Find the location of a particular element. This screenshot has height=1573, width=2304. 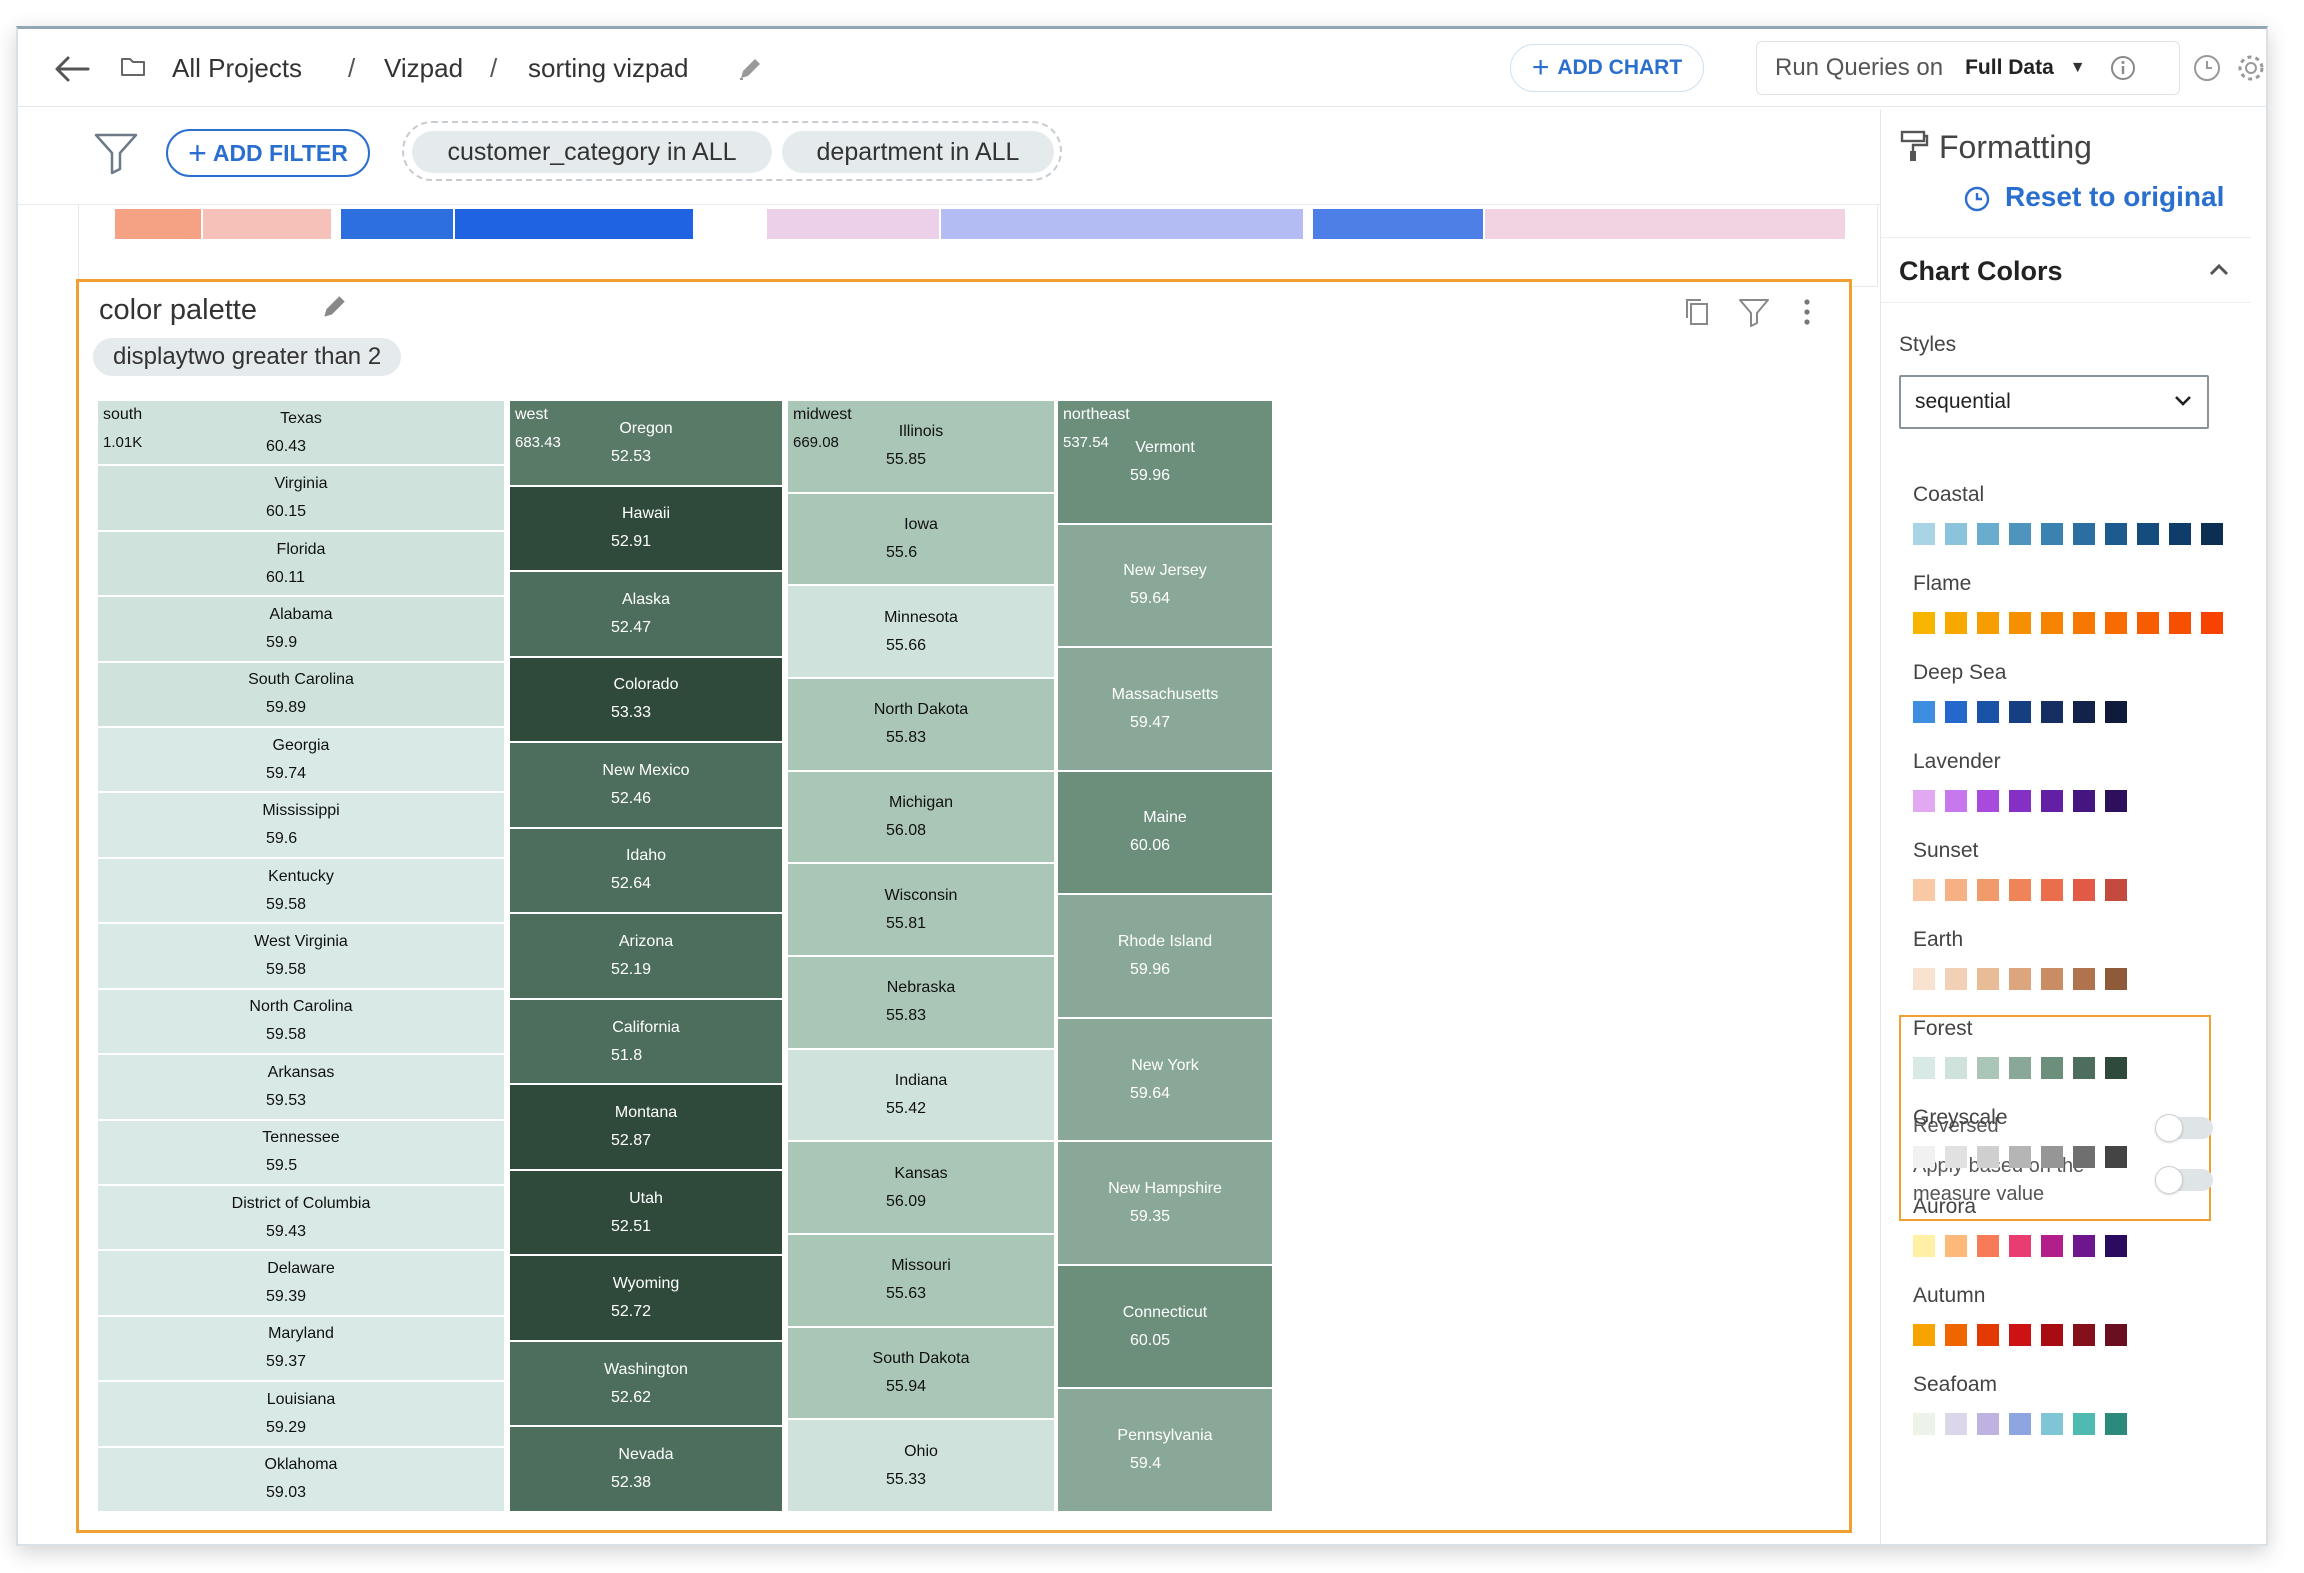

treemap-tile: Maryland 59.37 is located at coordinates (301, 1348).